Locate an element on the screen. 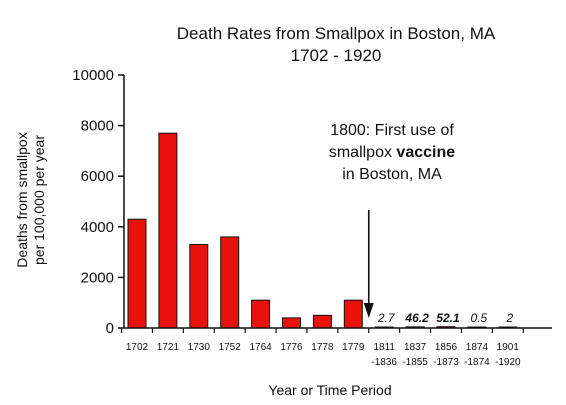  x-tick-label-line: 1752 is located at coordinates (230, 347).